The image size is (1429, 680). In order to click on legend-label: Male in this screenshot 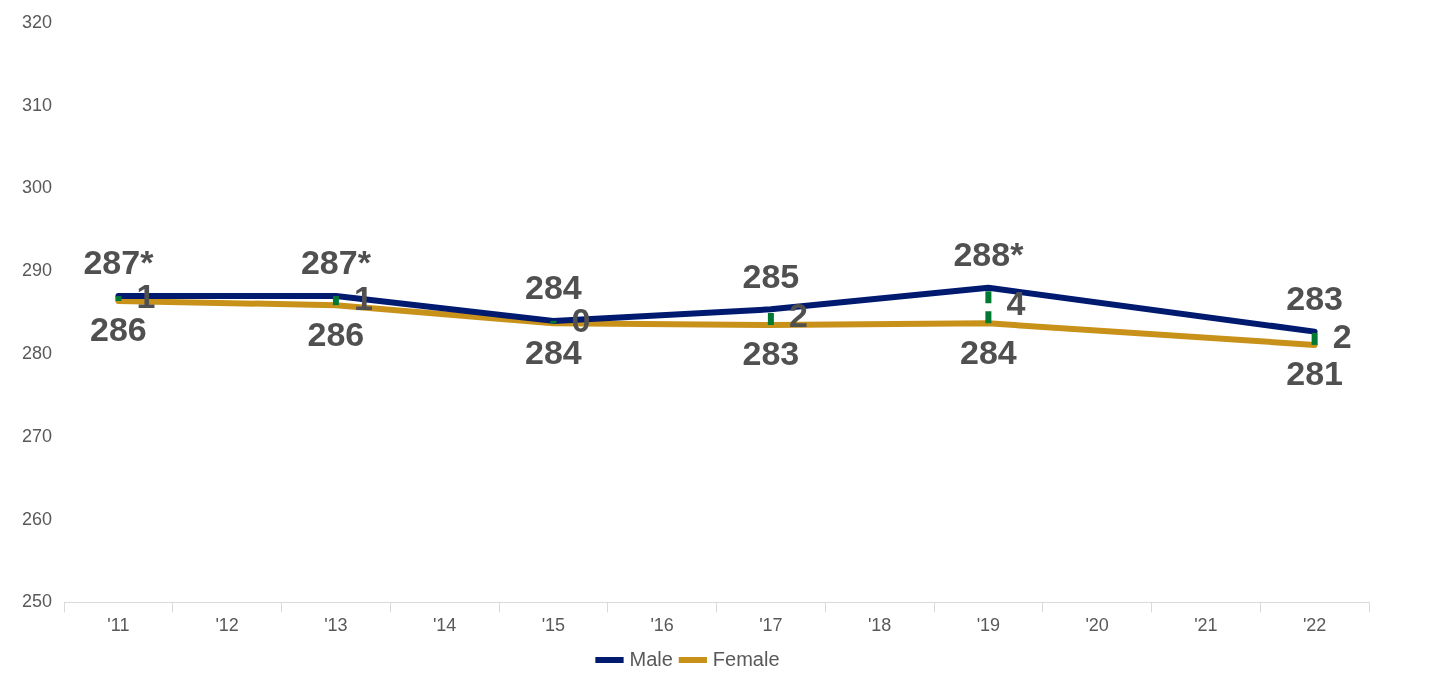, I will do `click(651, 658)`.